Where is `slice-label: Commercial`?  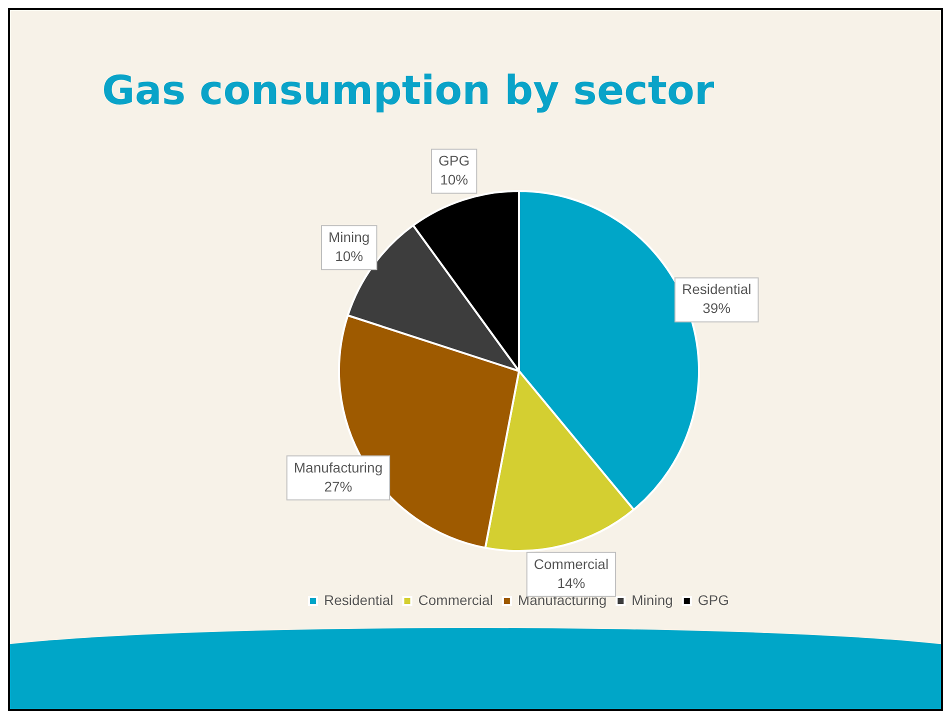
slice-label: Commercial is located at coordinates (571, 564).